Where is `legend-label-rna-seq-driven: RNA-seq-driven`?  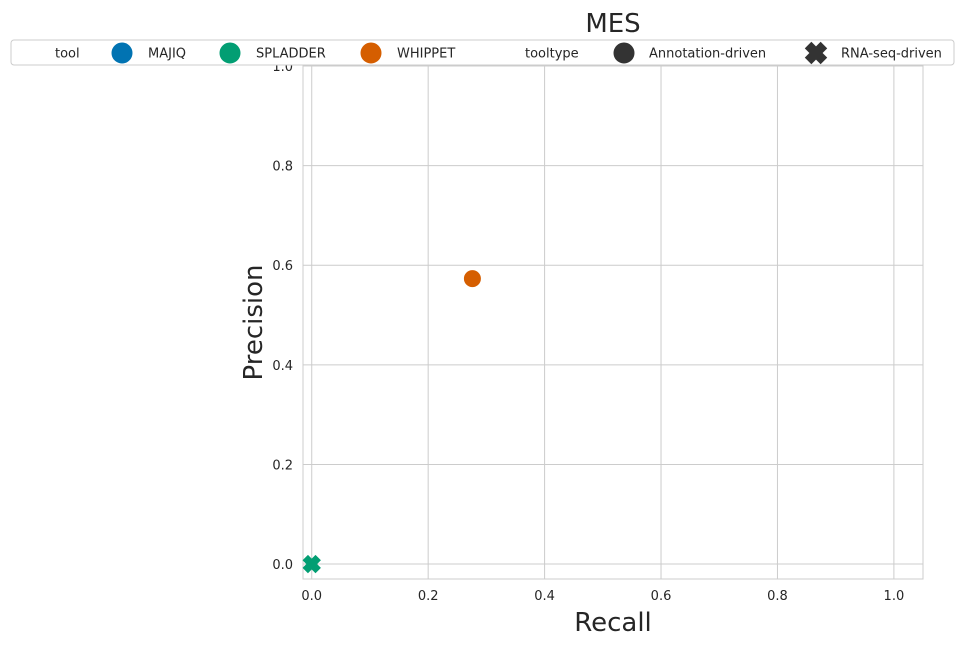 legend-label-rna-seq-driven: RNA-seq-driven is located at coordinates (891, 54).